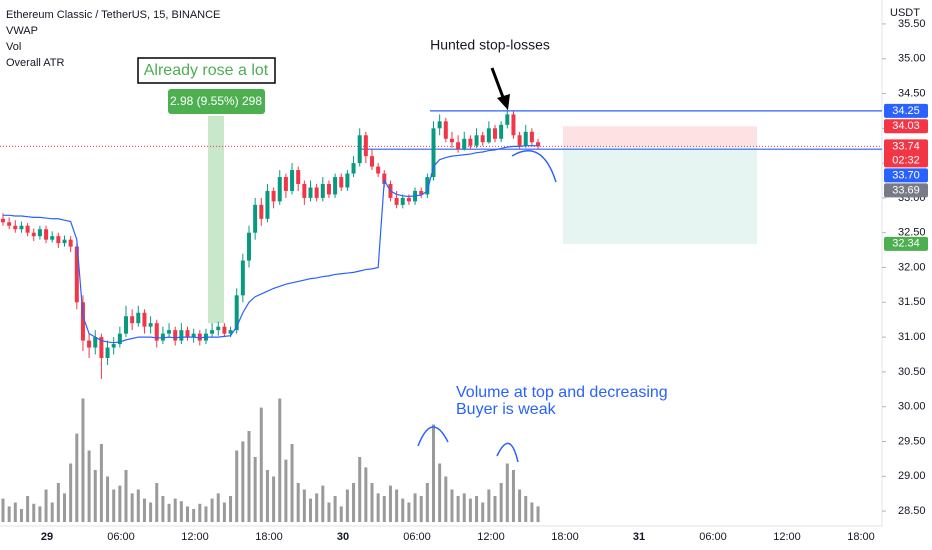  I want to click on price-label: 33.70, so click(906, 175).